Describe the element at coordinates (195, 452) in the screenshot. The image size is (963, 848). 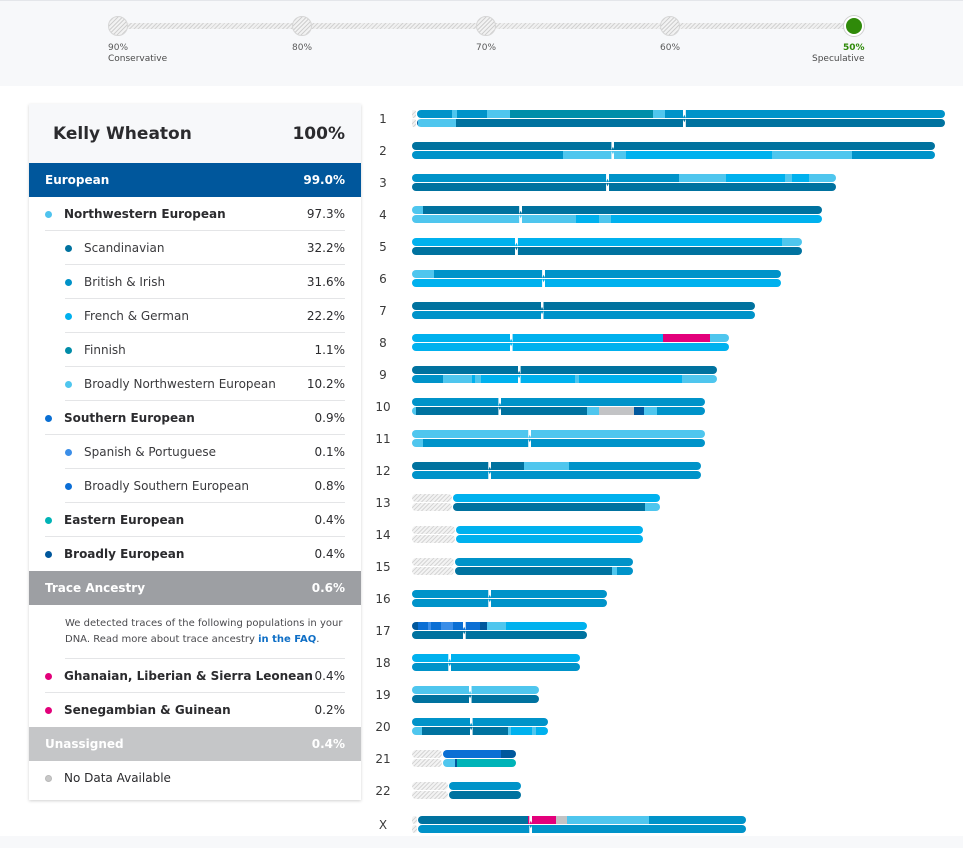
I see `ancestry-row: Spanish & Portuguese 0.1%` at that location.